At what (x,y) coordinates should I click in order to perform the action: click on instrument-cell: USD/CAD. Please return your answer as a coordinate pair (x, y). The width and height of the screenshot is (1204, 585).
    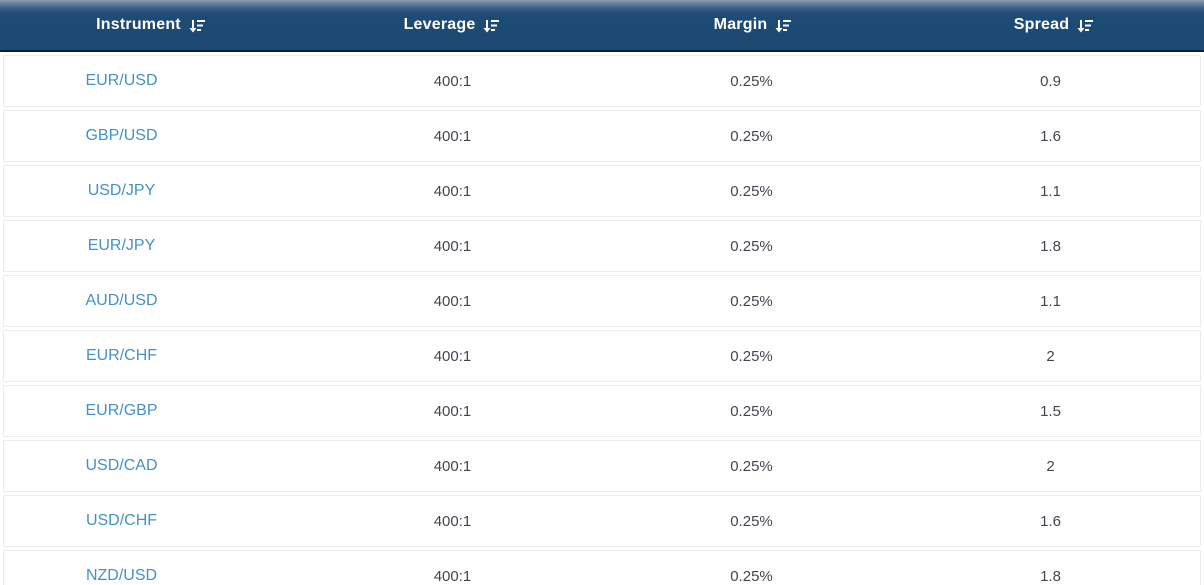
    Looking at the image, I should click on (153, 466).